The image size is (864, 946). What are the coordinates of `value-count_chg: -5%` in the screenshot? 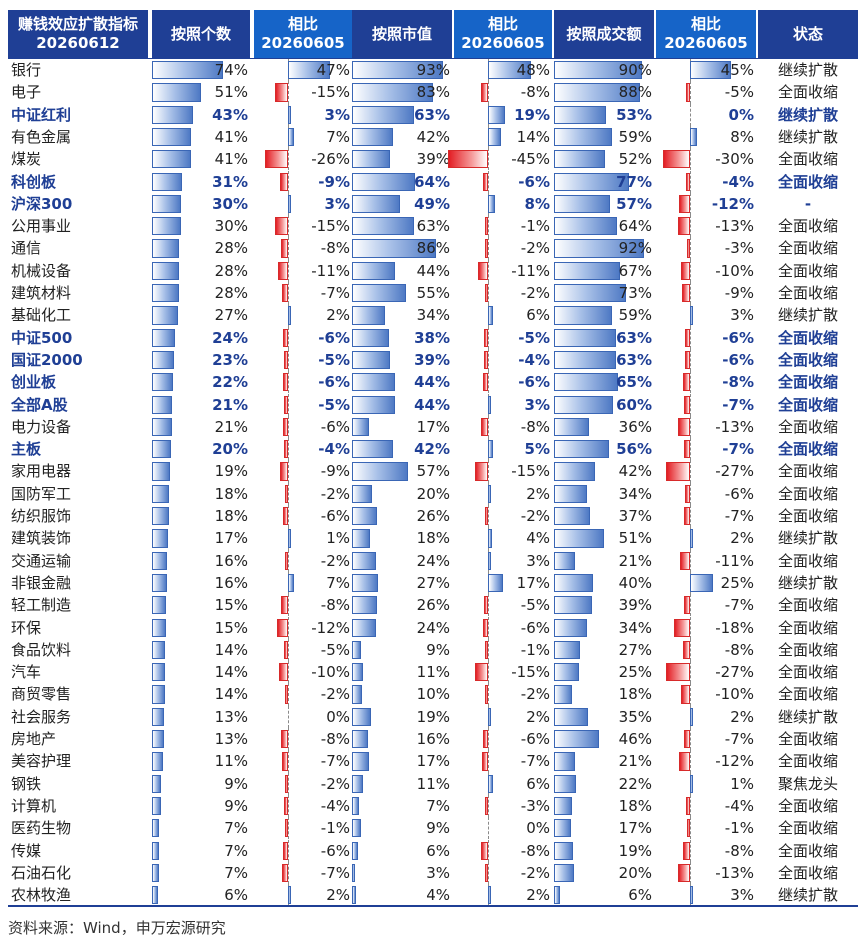 It's located at (335, 649).